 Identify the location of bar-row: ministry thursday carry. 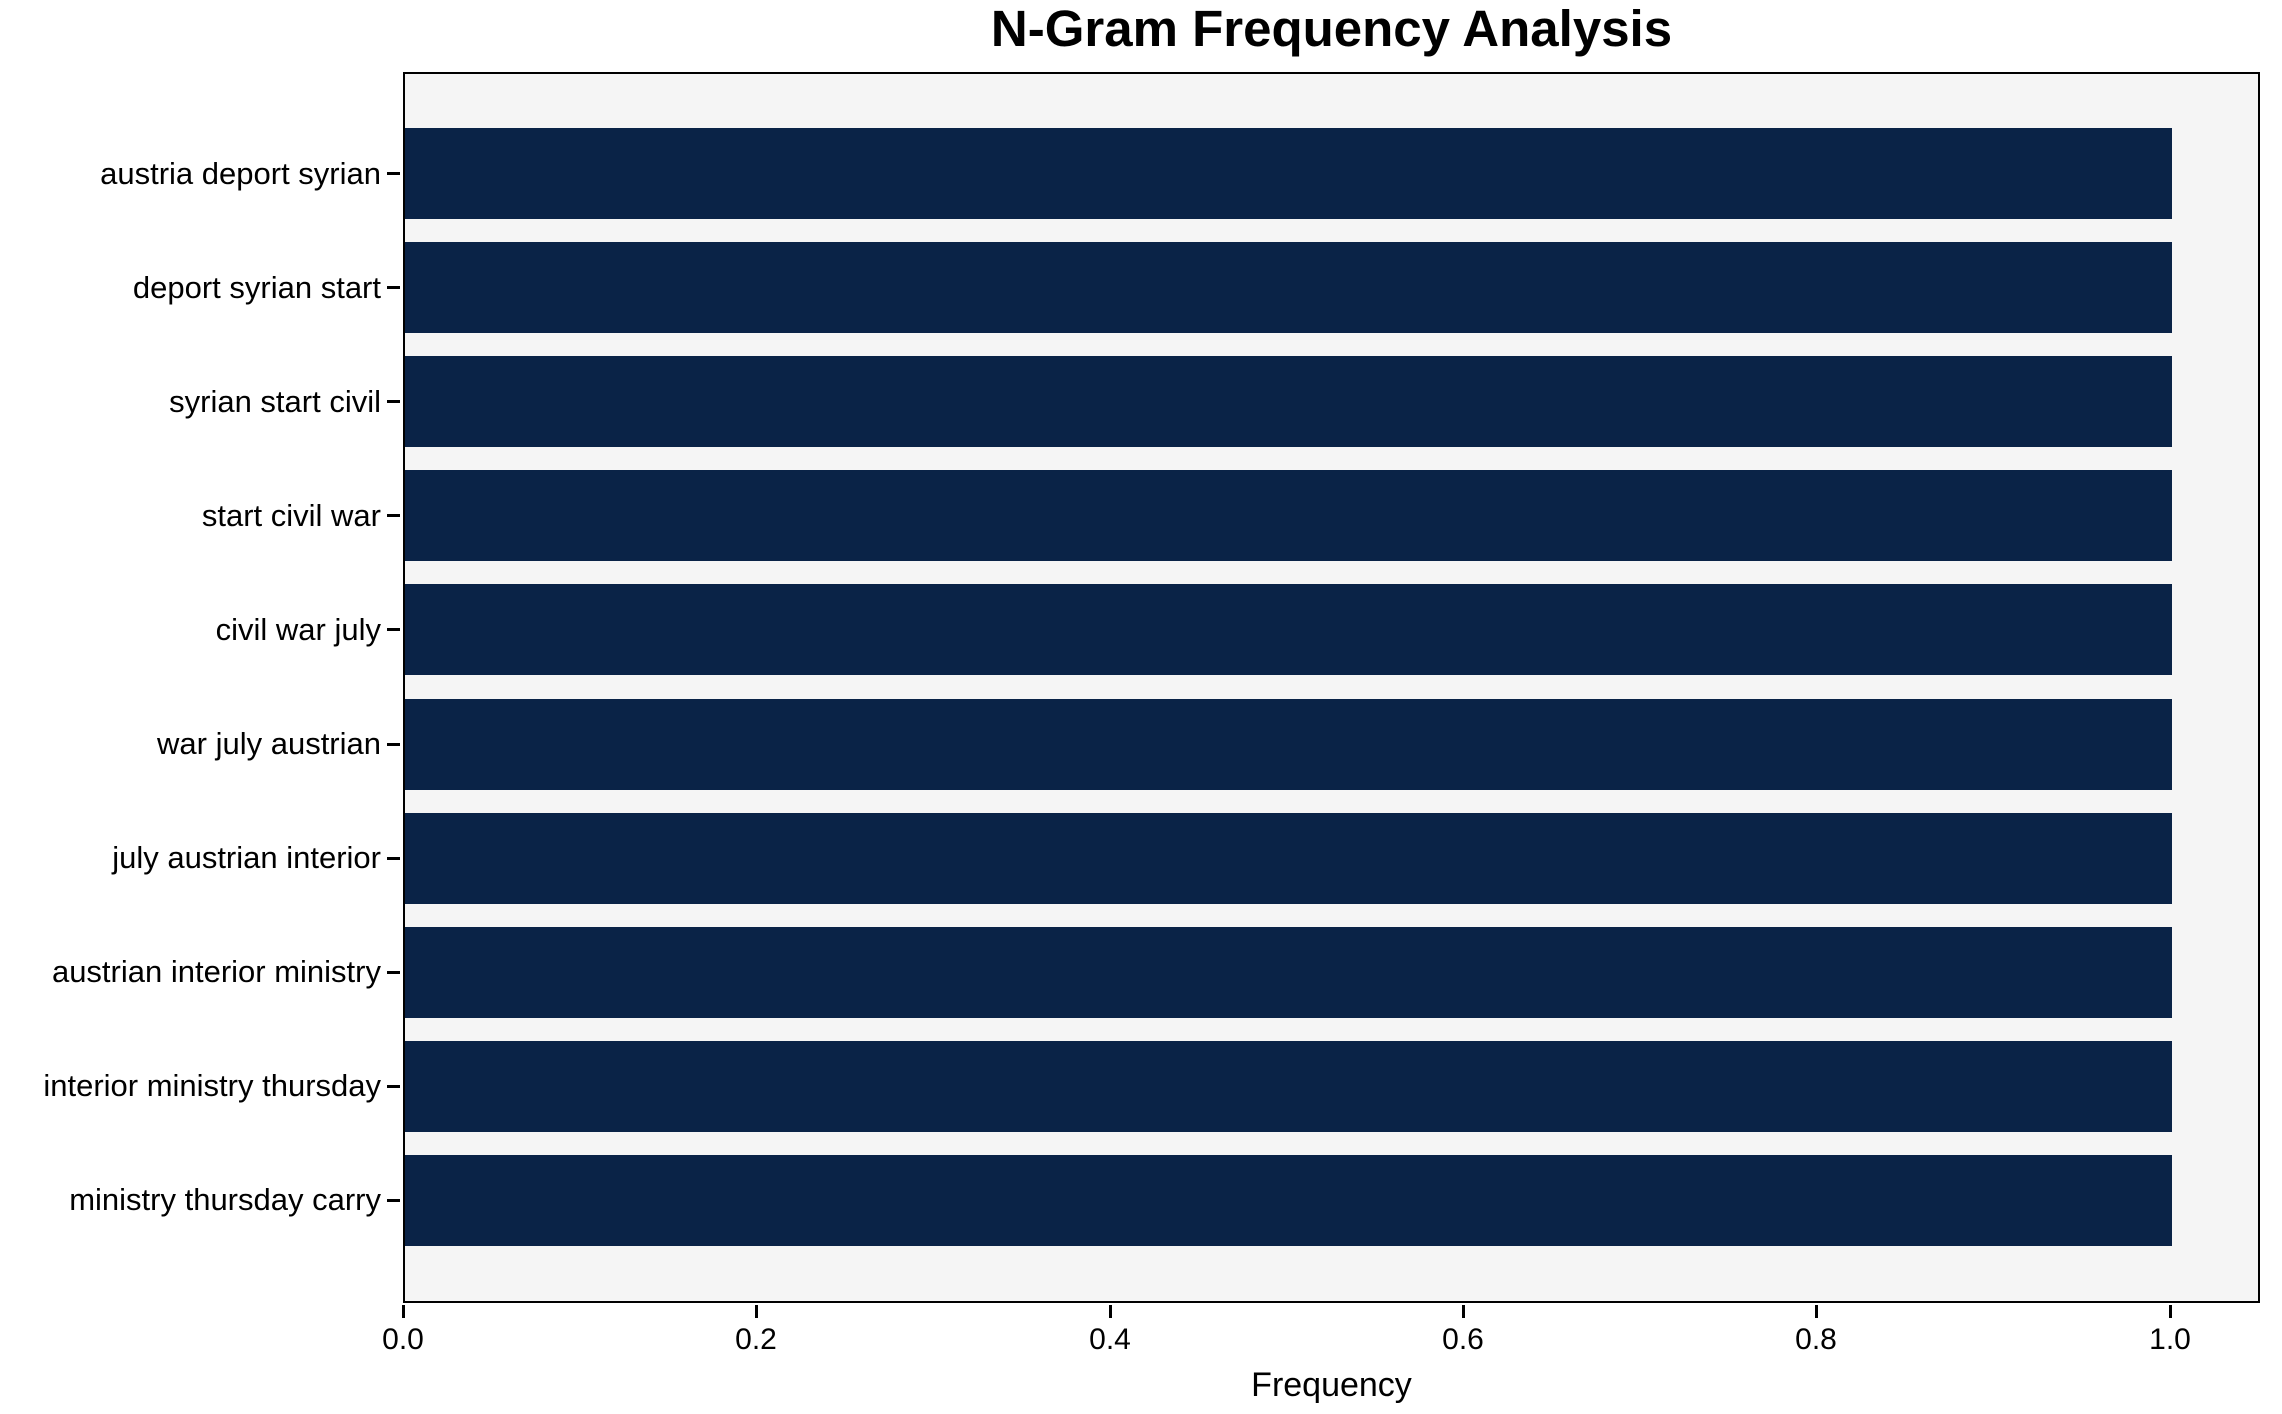
(1141, 1200).